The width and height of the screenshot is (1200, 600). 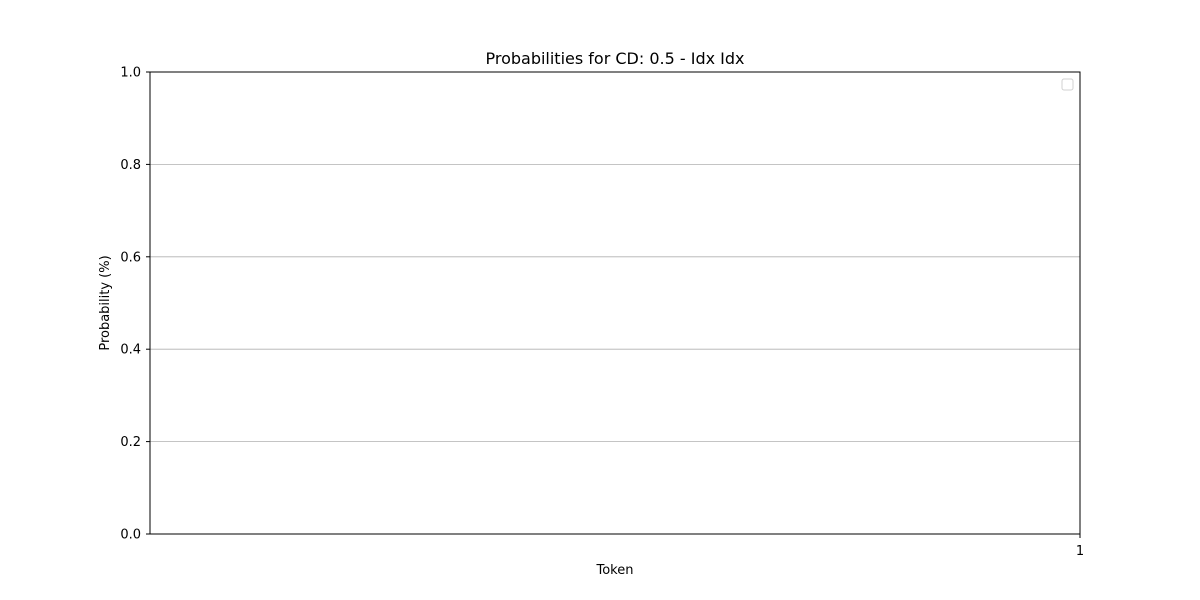 I want to click on y-axis-ticks: 0.0 0.2 0.4 0.6 0.8 1.0, so click(x=135, y=304).